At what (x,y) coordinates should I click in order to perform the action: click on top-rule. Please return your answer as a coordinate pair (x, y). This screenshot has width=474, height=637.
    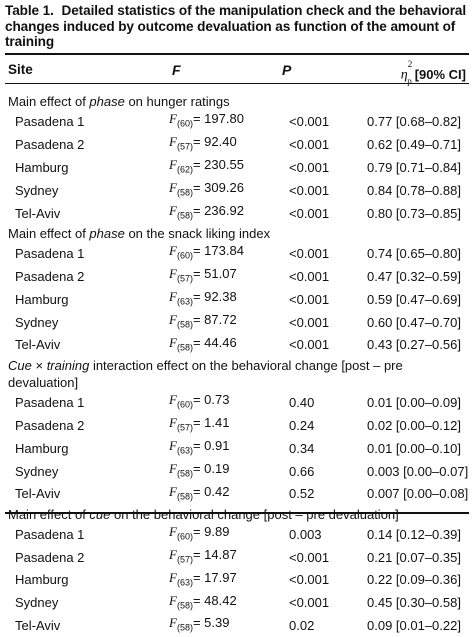
    Looking at the image, I should click on (237, 54).